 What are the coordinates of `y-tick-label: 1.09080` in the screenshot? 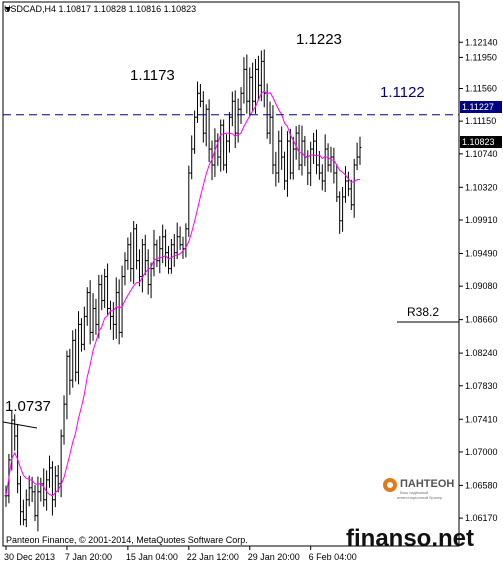 It's located at (481, 286).